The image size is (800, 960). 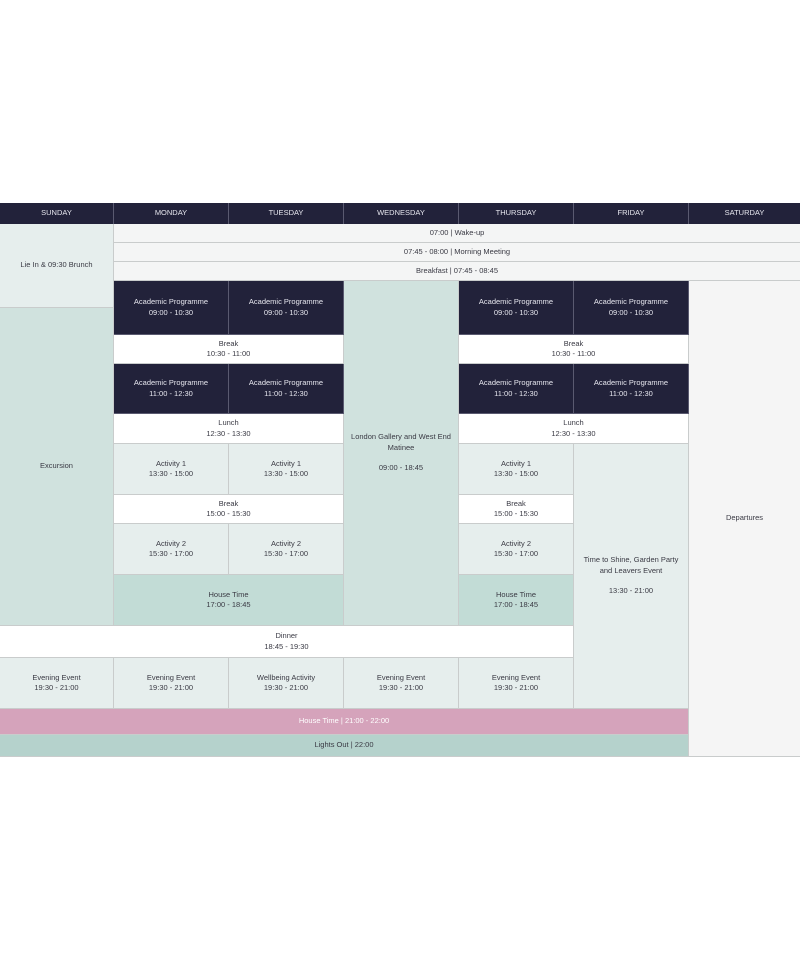 What do you see at coordinates (631, 213) in the screenshot?
I see `header-friday: FRIDAY` at bounding box center [631, 213].